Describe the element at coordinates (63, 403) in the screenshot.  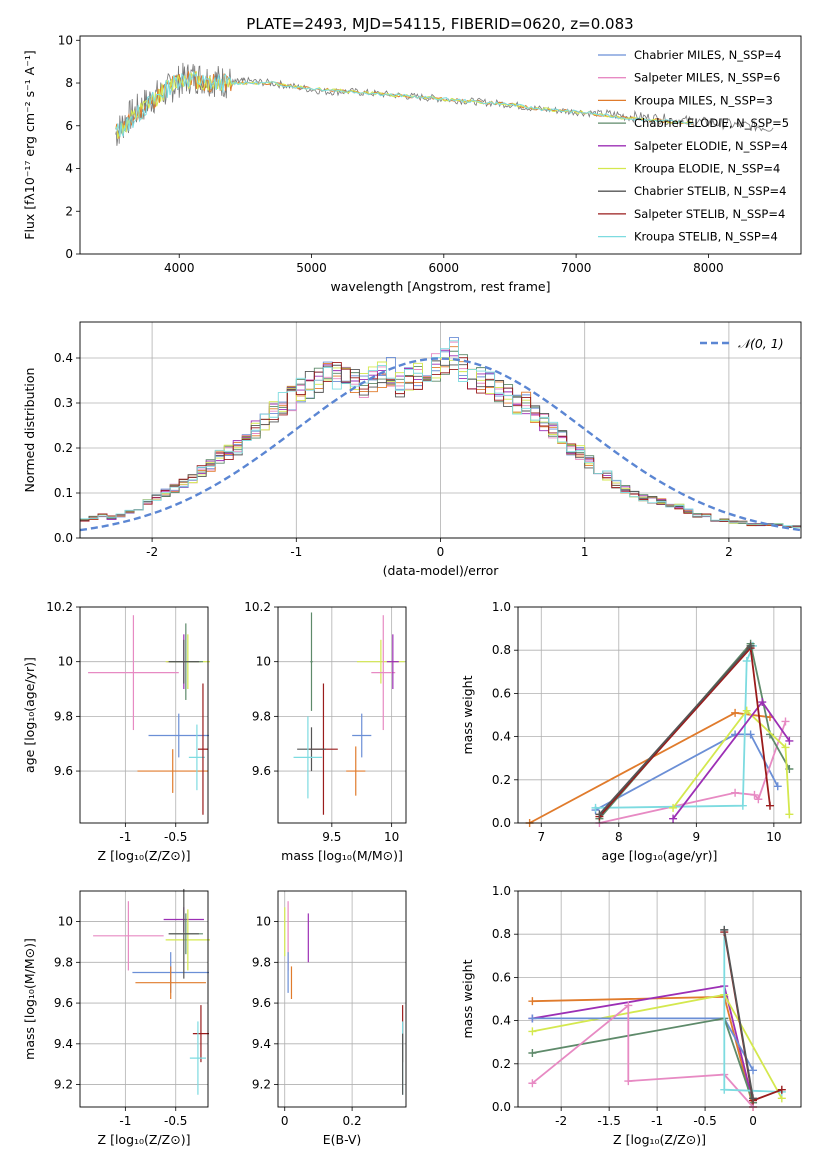
I see `y-tick-label: 0.3` at that location.